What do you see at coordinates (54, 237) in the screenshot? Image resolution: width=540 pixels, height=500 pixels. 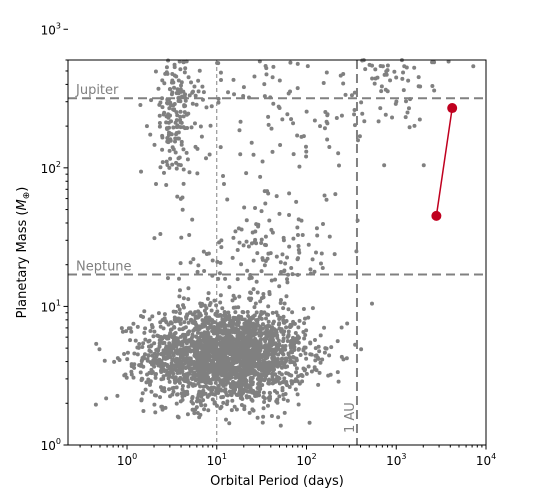 I see `y-axis-ticks: 100 101 102 103` at bounding box center [54, 237].